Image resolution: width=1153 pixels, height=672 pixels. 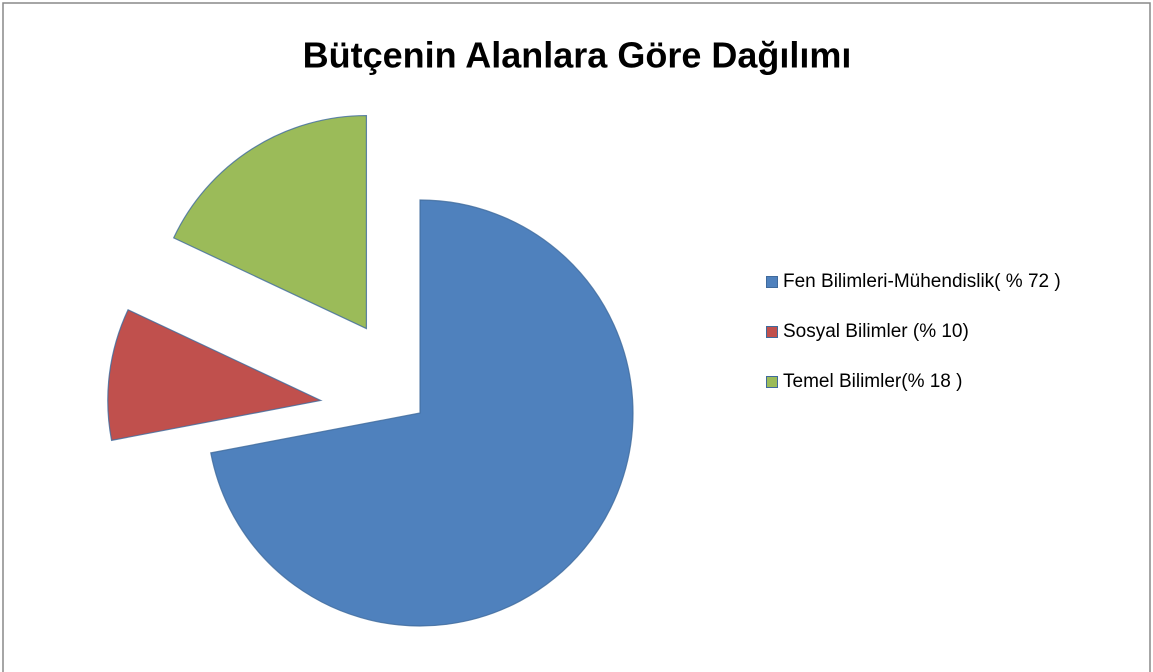 I want to click on legend-label: Temel Bilimler(% 18 ), so click(x=873, y=381).